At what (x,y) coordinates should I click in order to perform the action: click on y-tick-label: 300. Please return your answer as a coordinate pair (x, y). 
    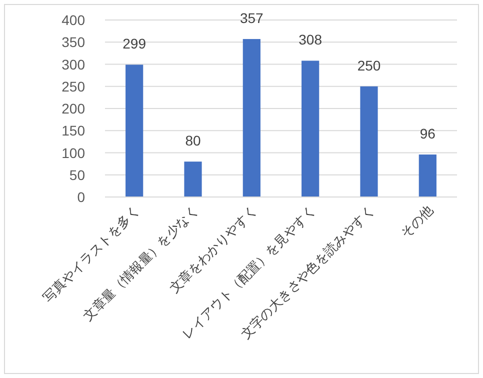
    Looking at the image, I should click on (74, 64).